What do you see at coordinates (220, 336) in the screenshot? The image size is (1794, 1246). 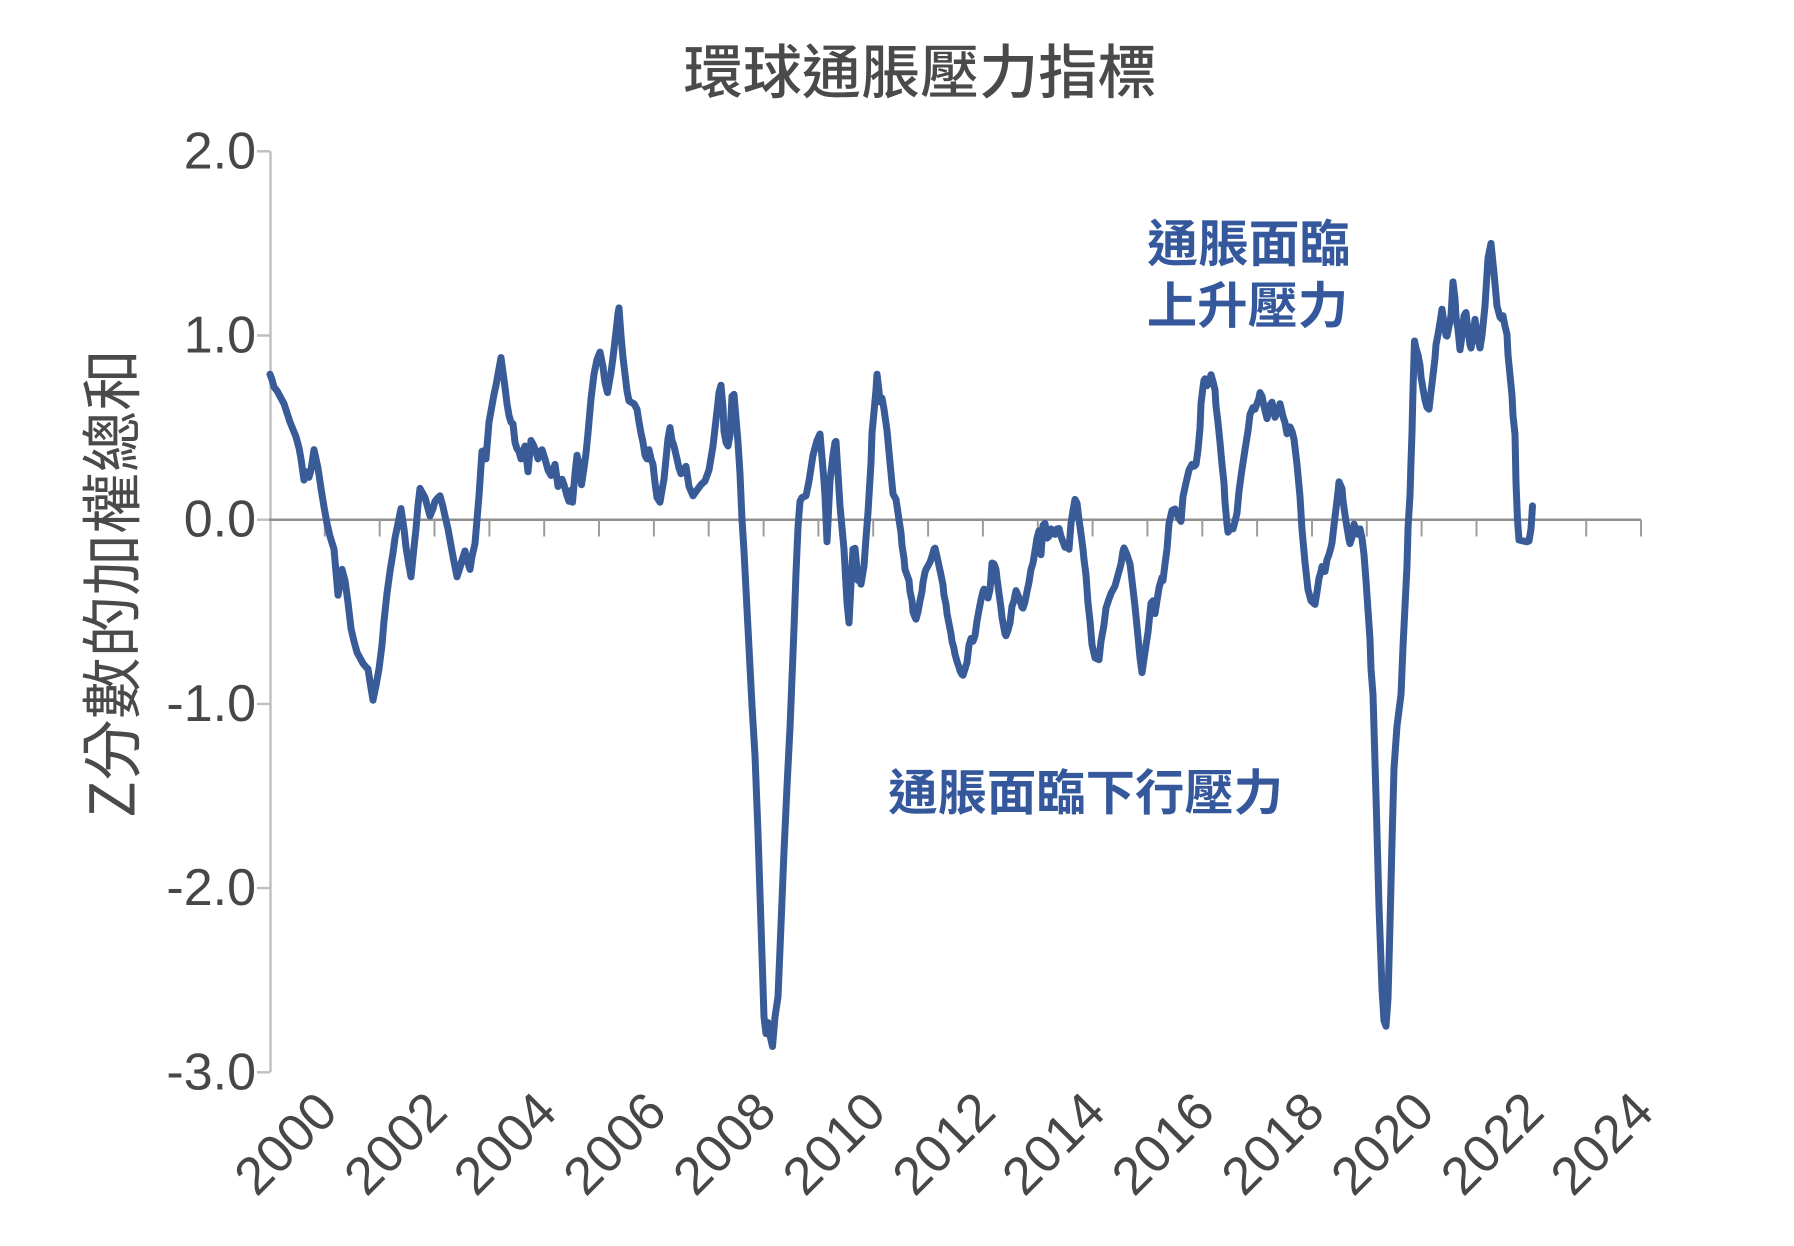 I see `svg-text: 1.0` at bounding box center [220, 336].